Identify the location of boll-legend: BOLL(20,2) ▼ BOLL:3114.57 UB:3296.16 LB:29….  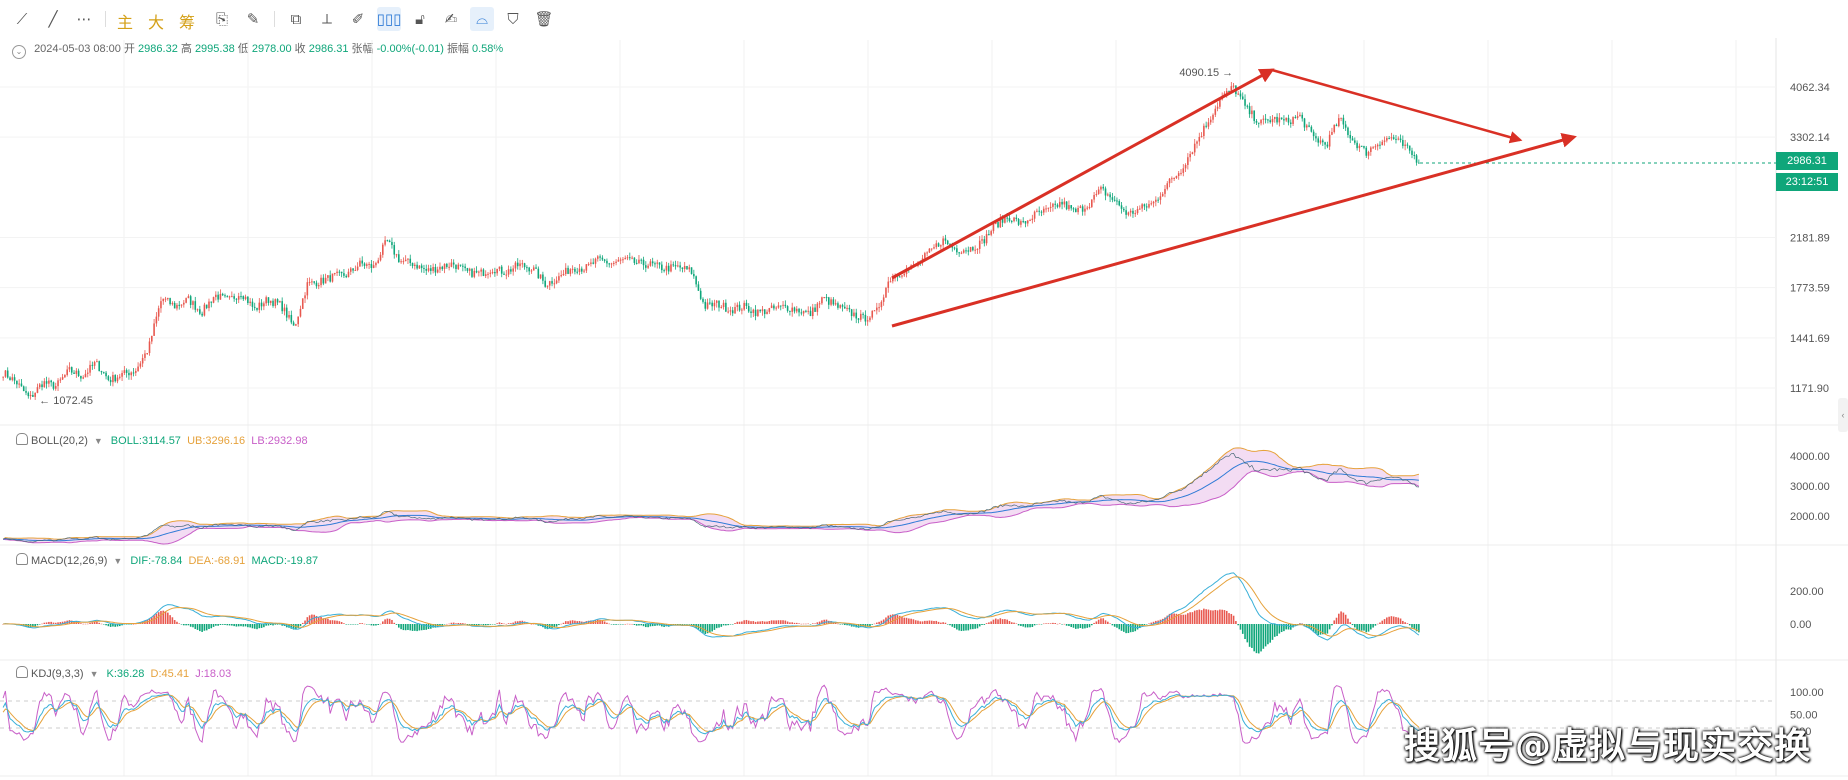
(162, 440).